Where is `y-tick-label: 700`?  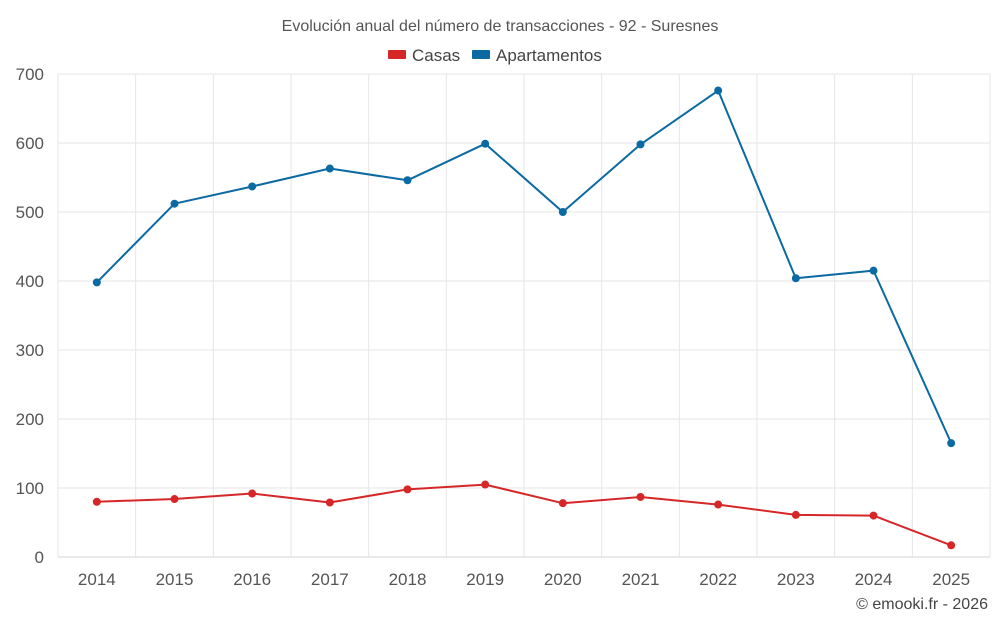
y-tick-label: 700 is located at coordinates (30, 74).